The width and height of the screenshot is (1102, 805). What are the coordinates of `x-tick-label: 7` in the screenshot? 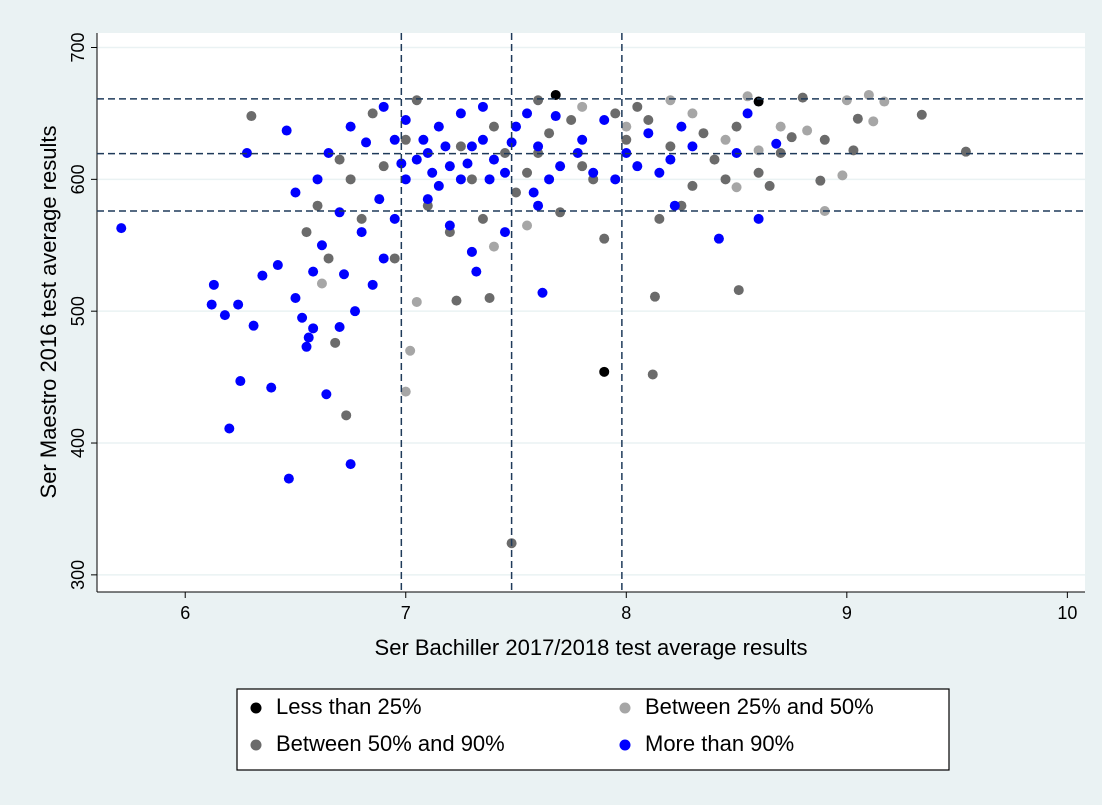 It's located at (406, 613).